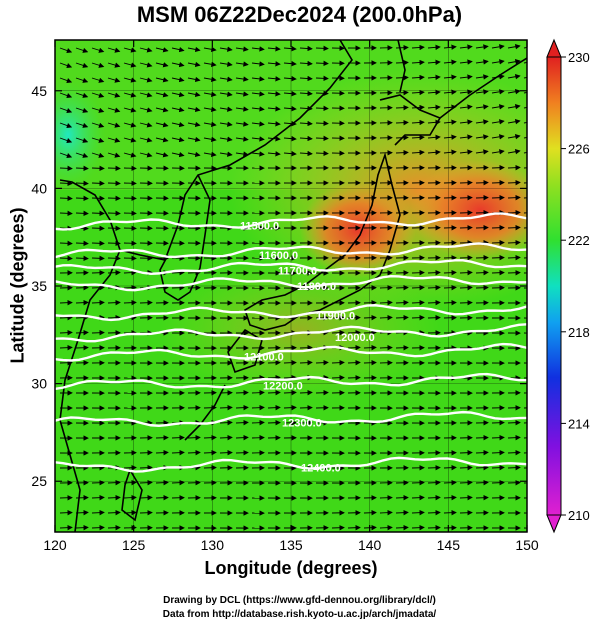 This screenshot has height=625, width=599. I want to click on colorbar-tick-label: 222, so click(579, 240).